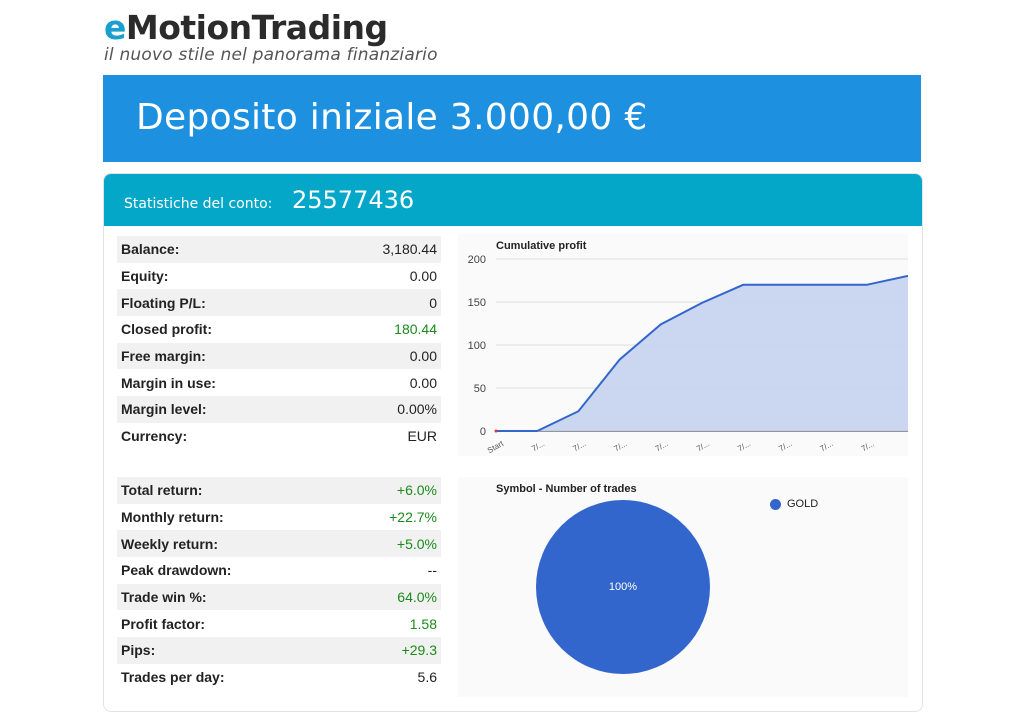  What do you see at coordinates (353, 200) in the screenshot?
I see `account-number: 25577436` at bounding box center [353, 200].